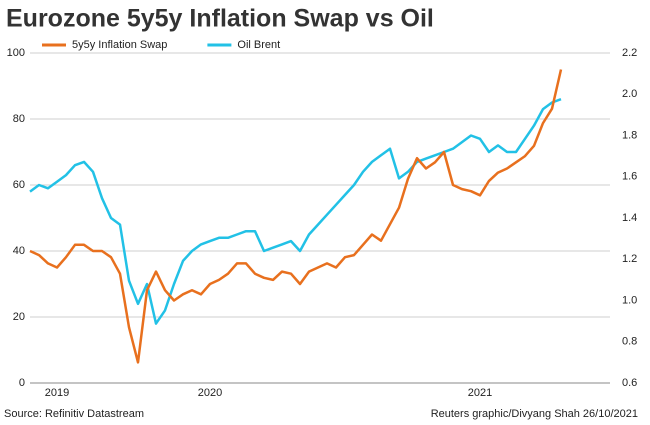  Describe the element at coordinates (480, 393) in the screenshot. I see `x-tick-label: 2021` at that location.